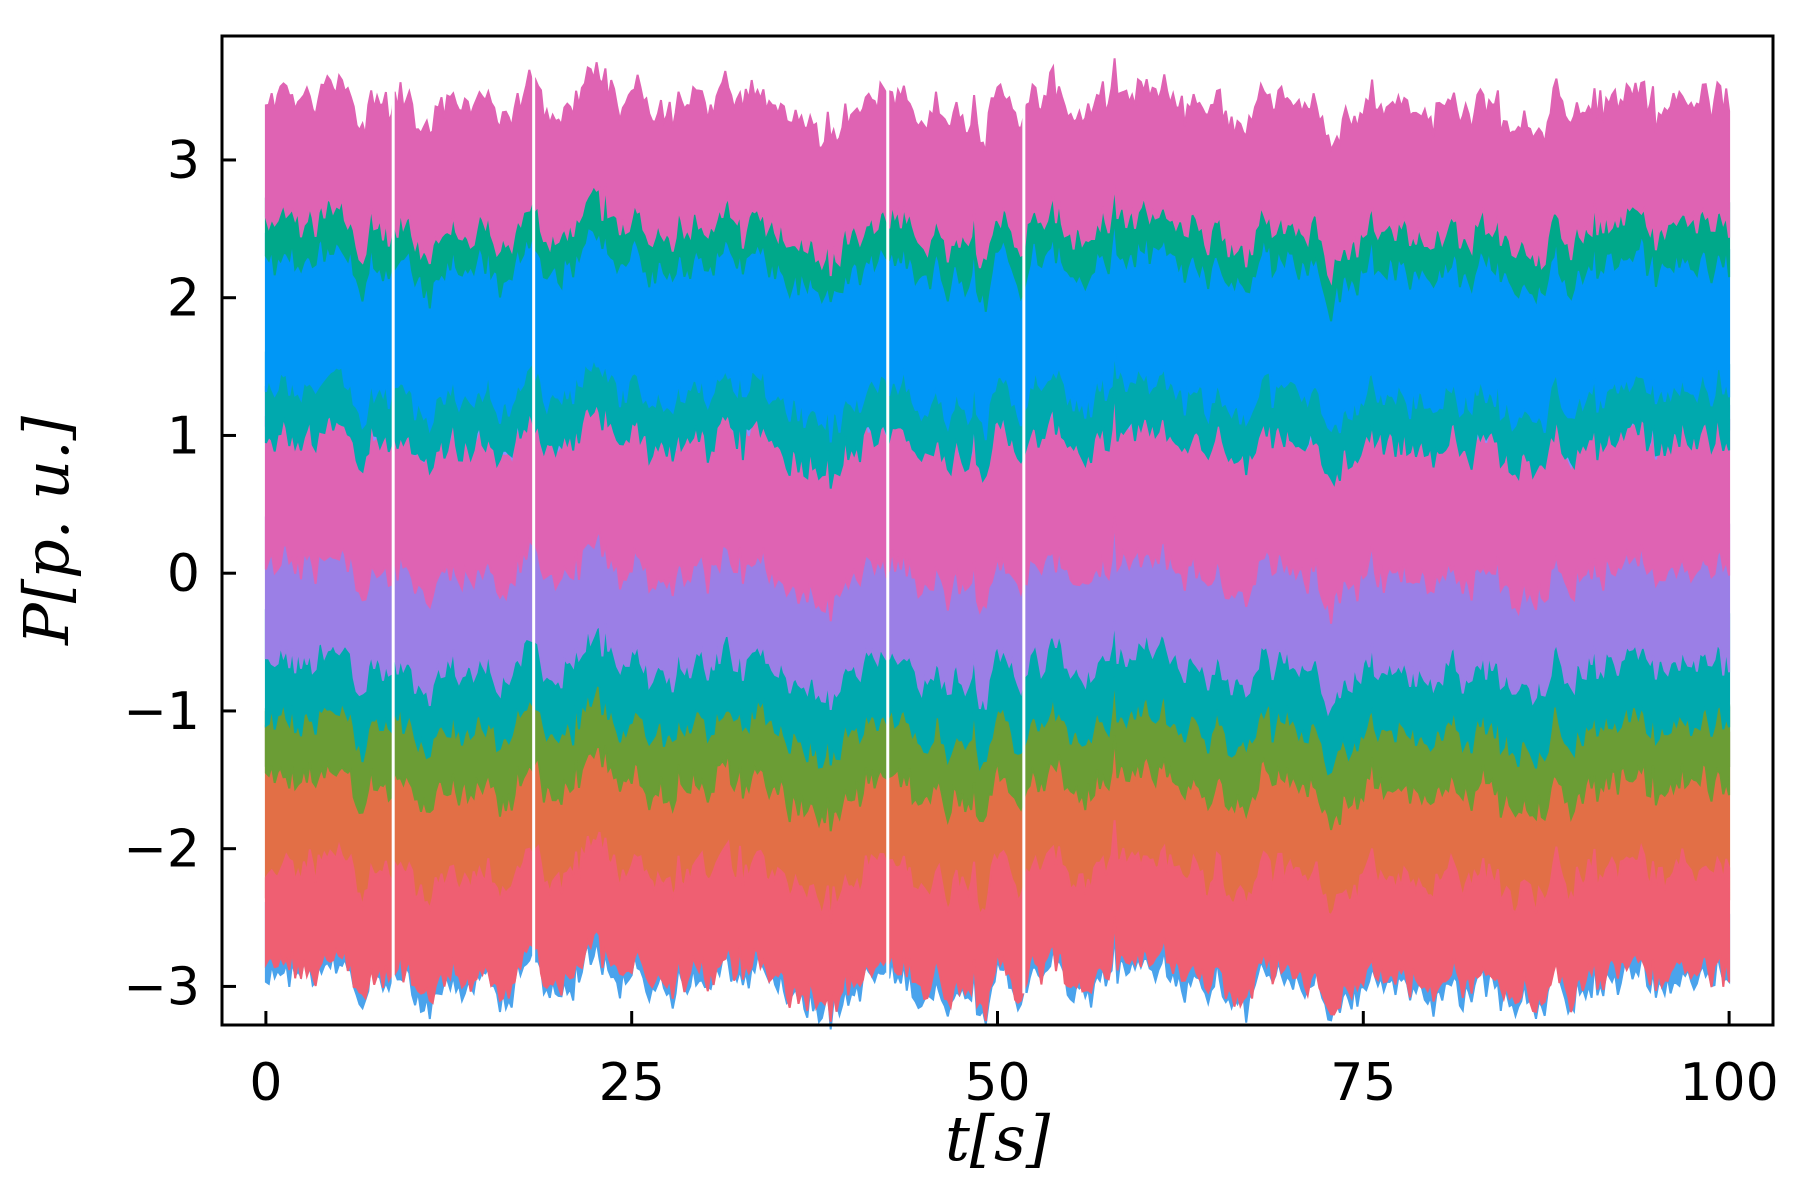 This screenshot has height=1200, width=1800. What do you see at coordinates (183, 161) in the screenshot?
I see `y-tick-label: 3` at bounding box center [183, 161].